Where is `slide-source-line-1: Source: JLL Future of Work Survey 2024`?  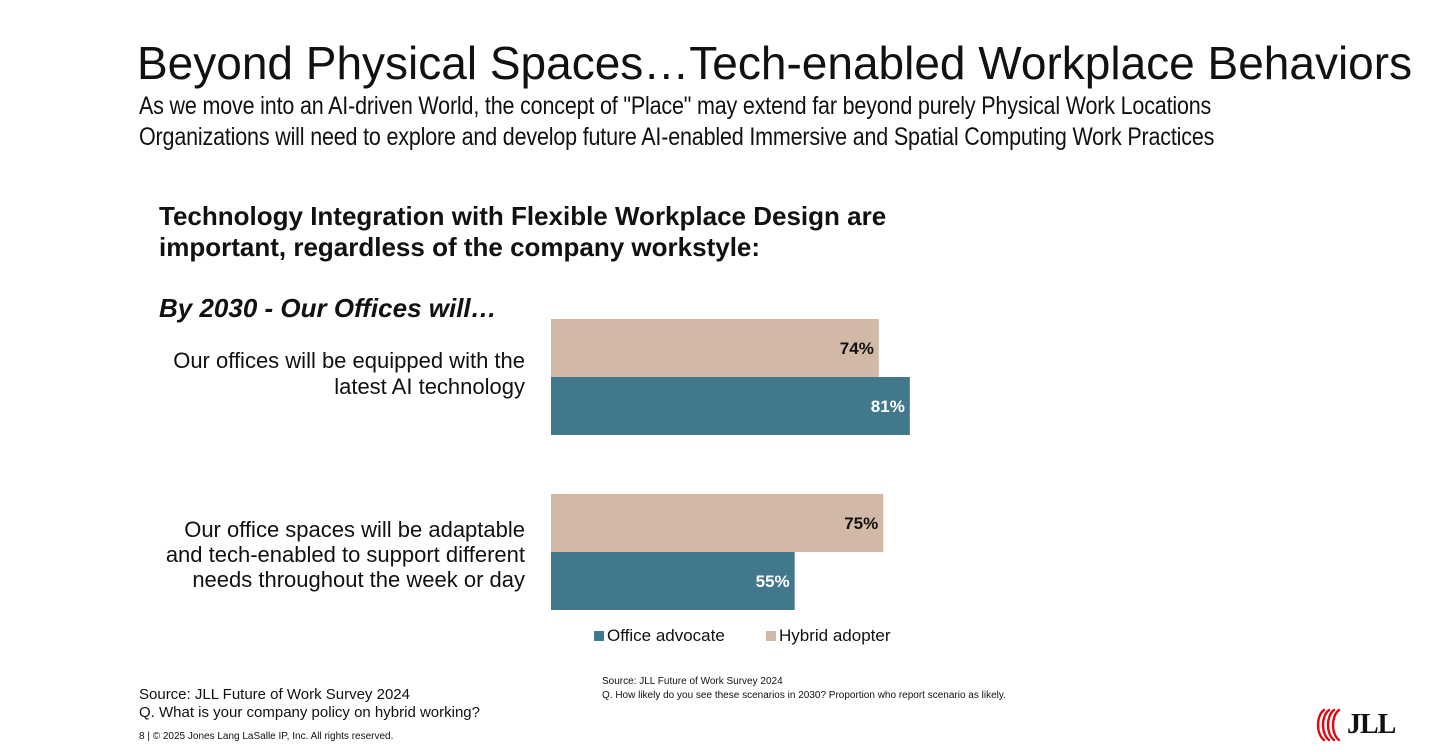 slide-source-line-1: Source: JLL Future of Work Survey 2024 is located at coordinates (274, 694).